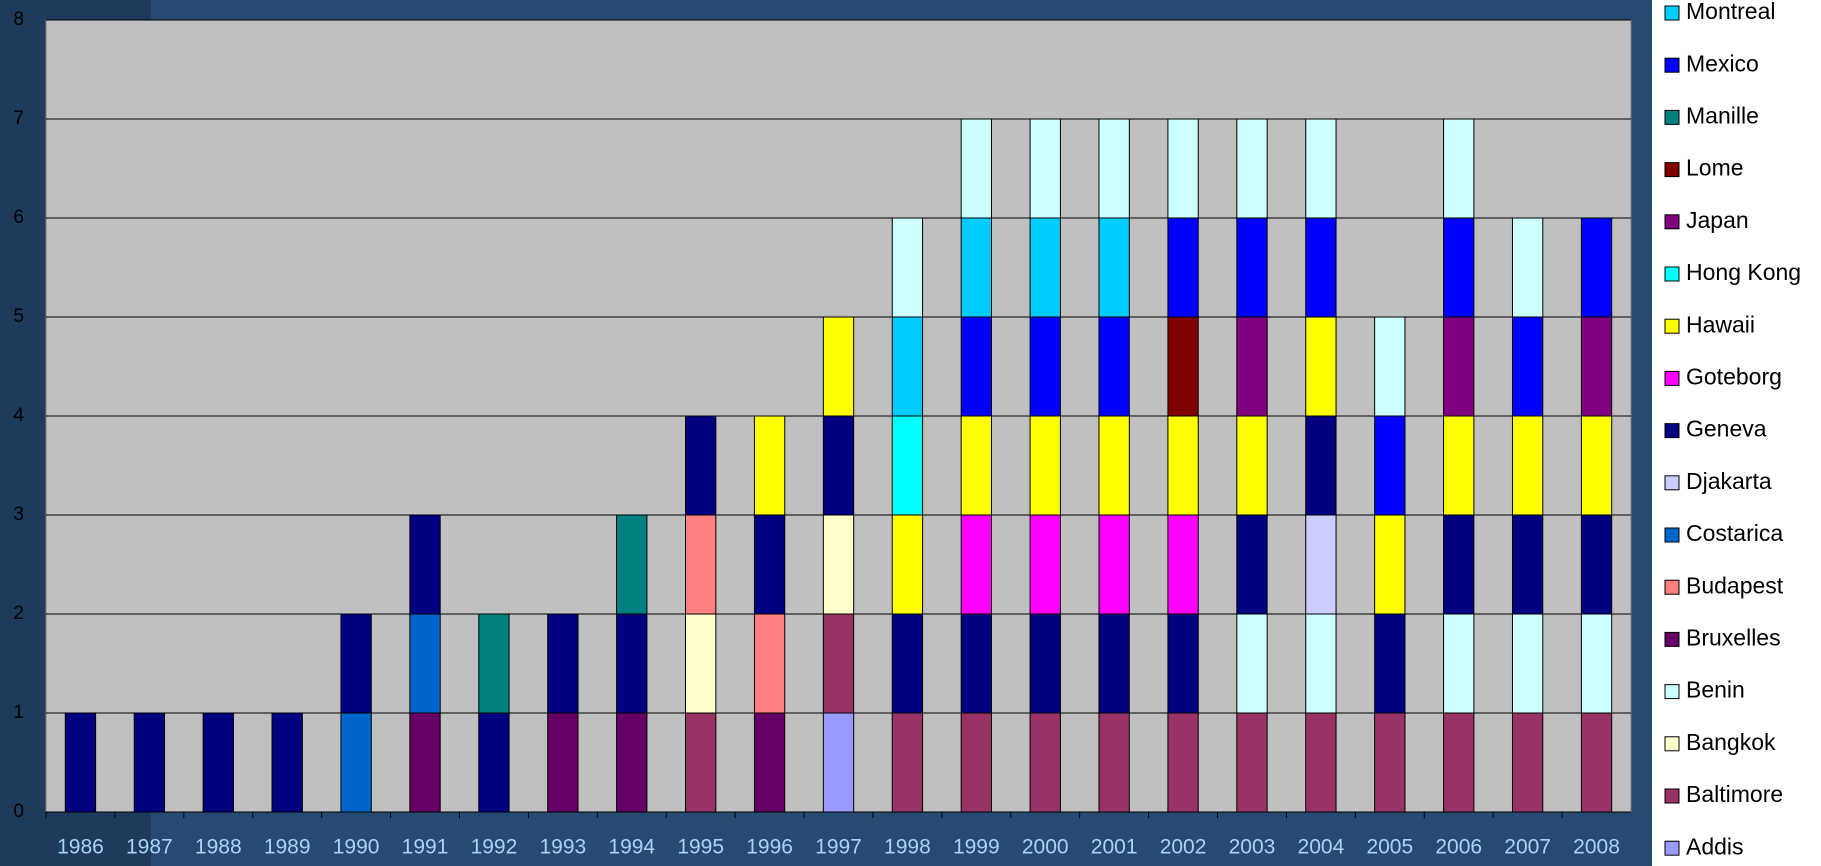 Image resolution: width=1821 pixels, height=866 pixels. I want to click on legend-label: Costarica, so click(1734, 533).